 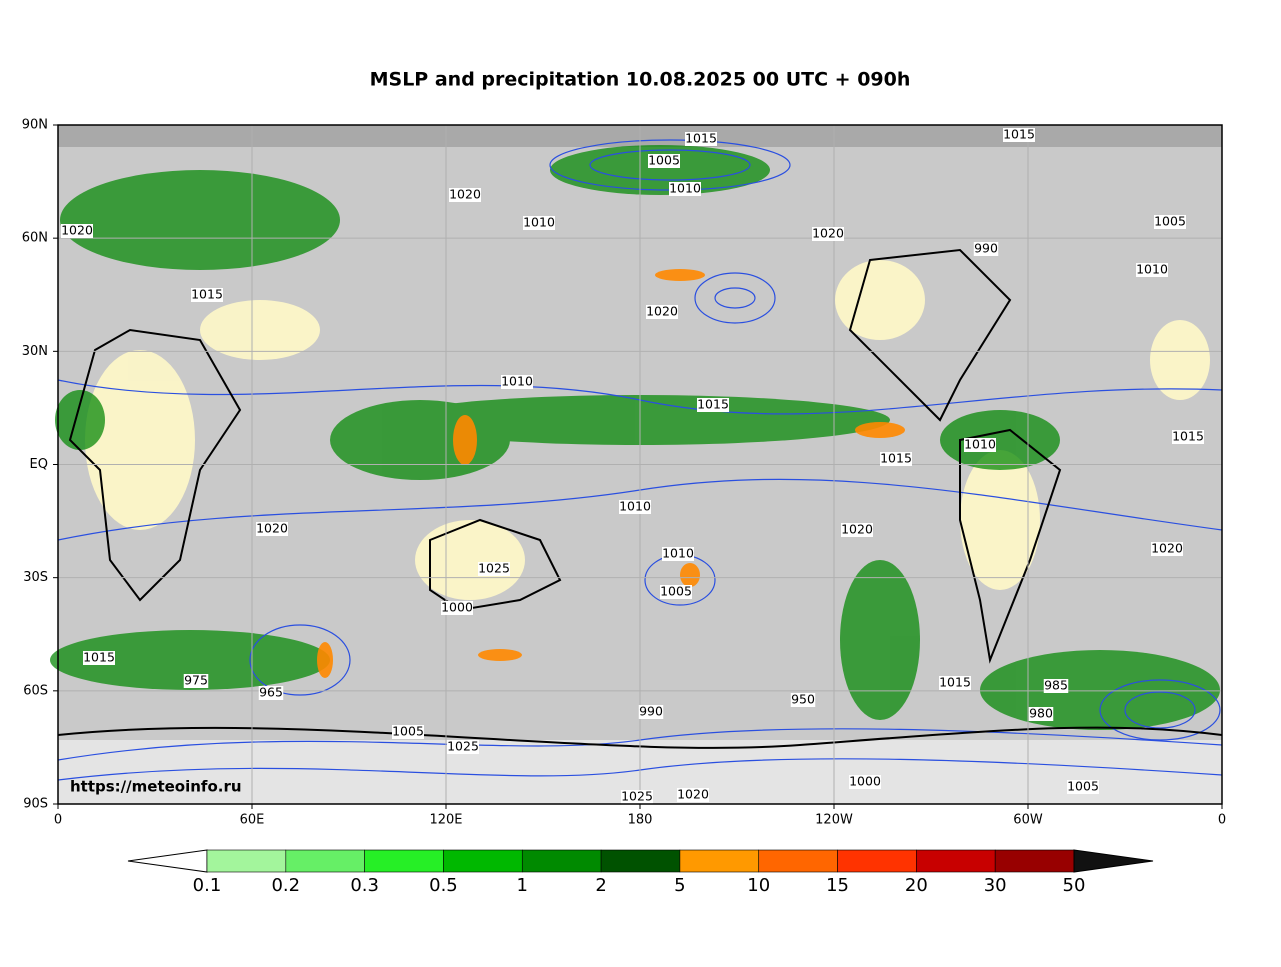 What do you see at coordinates (167, 861) in the screenshot?
I see `colorbar-under` at bounding box center [167, 861].